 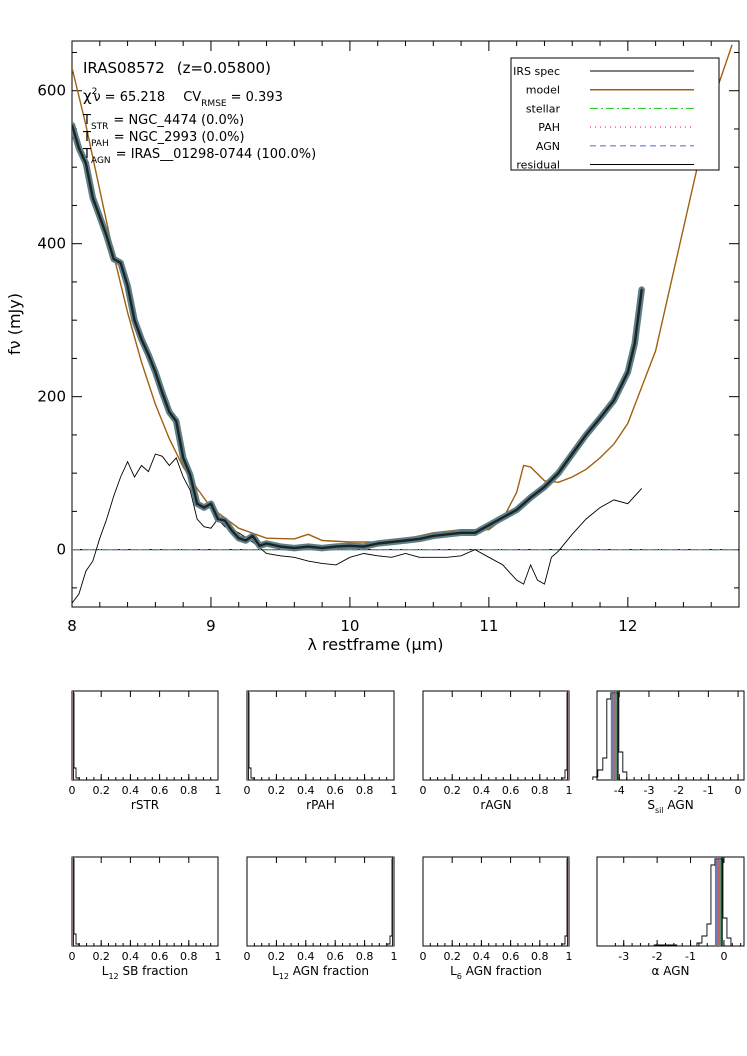 I want to click on hist-label-main: α AGN, so click(x=671, y=971).